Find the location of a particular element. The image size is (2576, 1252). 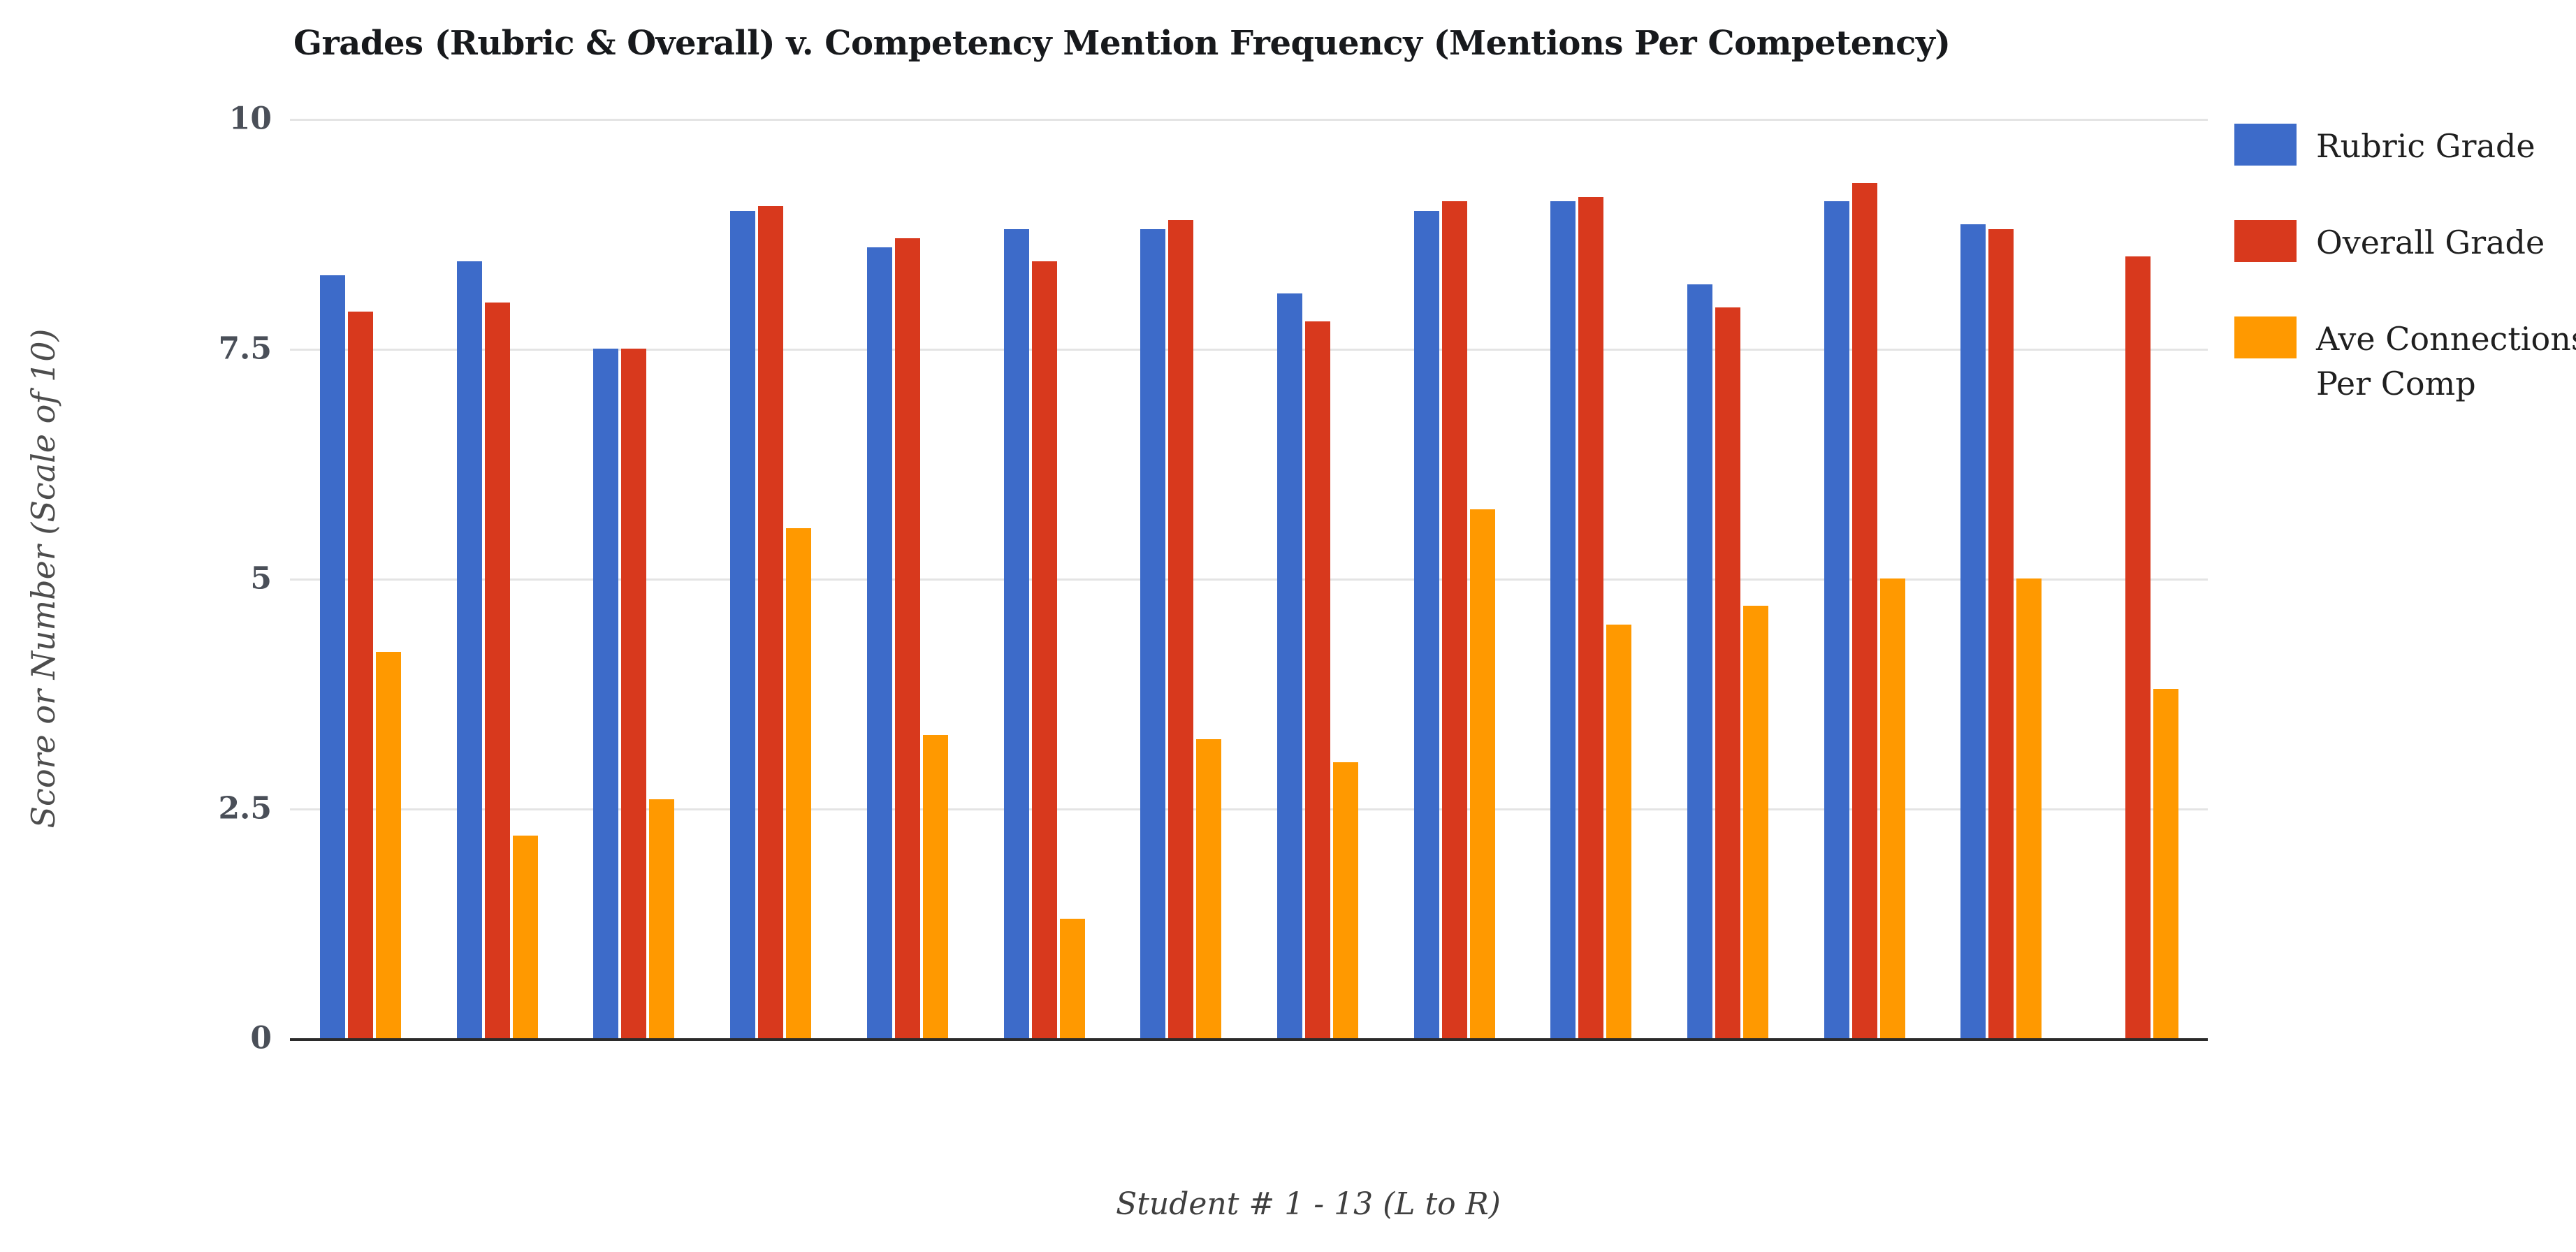

legend-swatch-rubric-grade is located at coordinates (2265, 145).